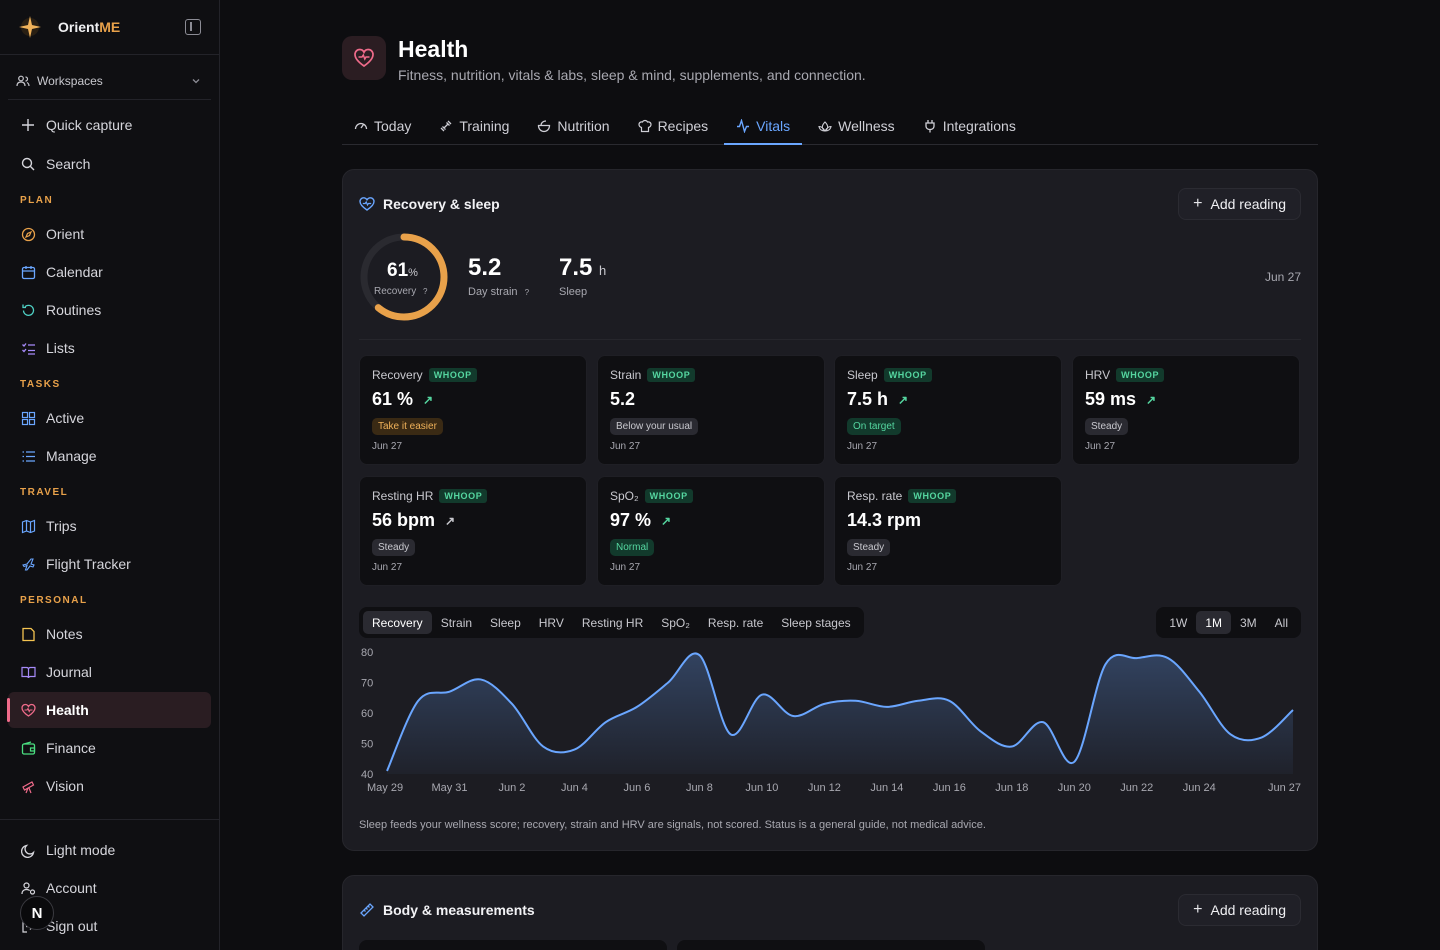  Describe the element at coordinates (449, 788) in the screenshot. I see `x-tick-label: May 31` at that location.